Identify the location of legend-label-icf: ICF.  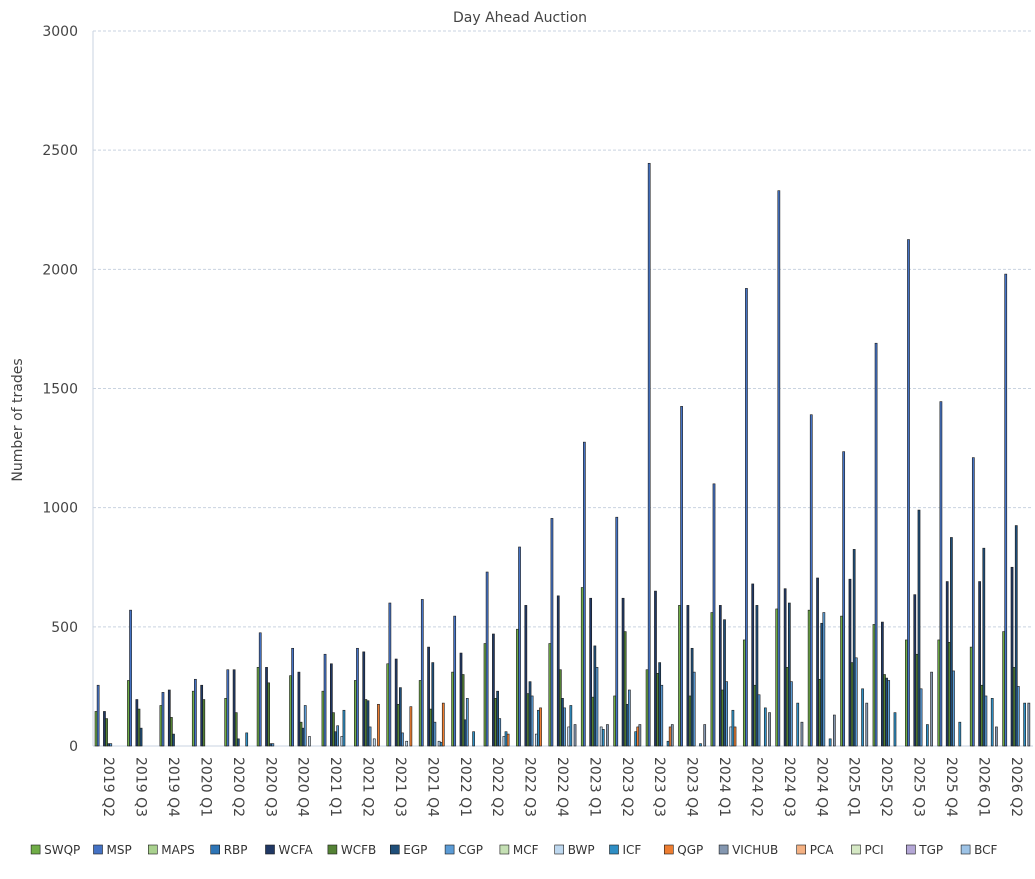
(632, 850).